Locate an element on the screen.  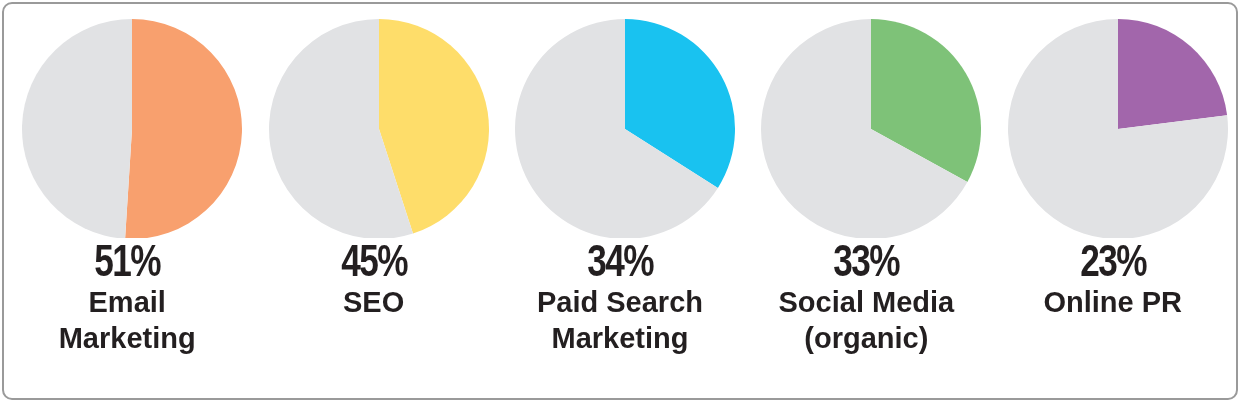
text: Online PR is located at coordinates (1113, 302).